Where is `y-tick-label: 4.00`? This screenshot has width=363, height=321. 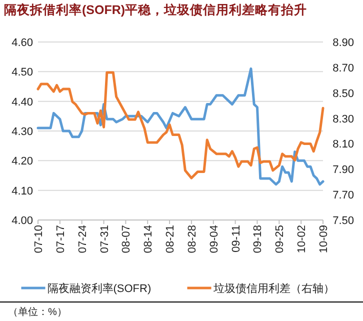
y-tick-label: 4.00 is located at coordinates (22, 221).